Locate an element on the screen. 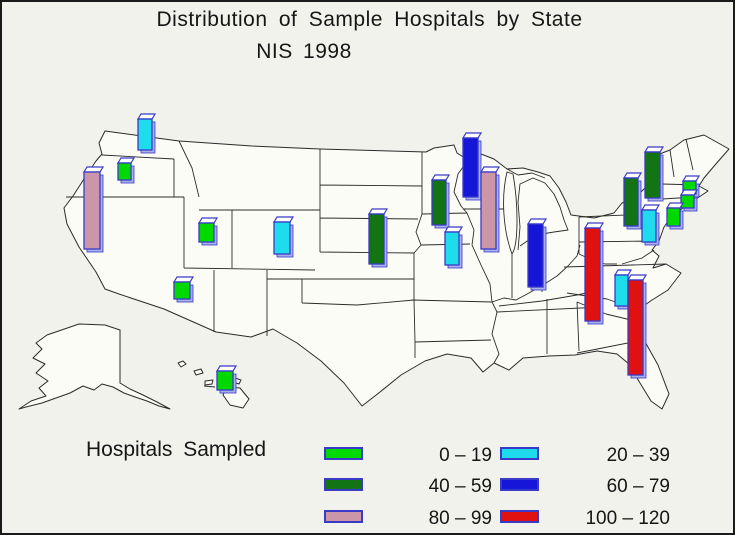 This screenshot has width=735, height=535. legend-label-100-120: 100 – 120 is located at coordinates (627, 518).